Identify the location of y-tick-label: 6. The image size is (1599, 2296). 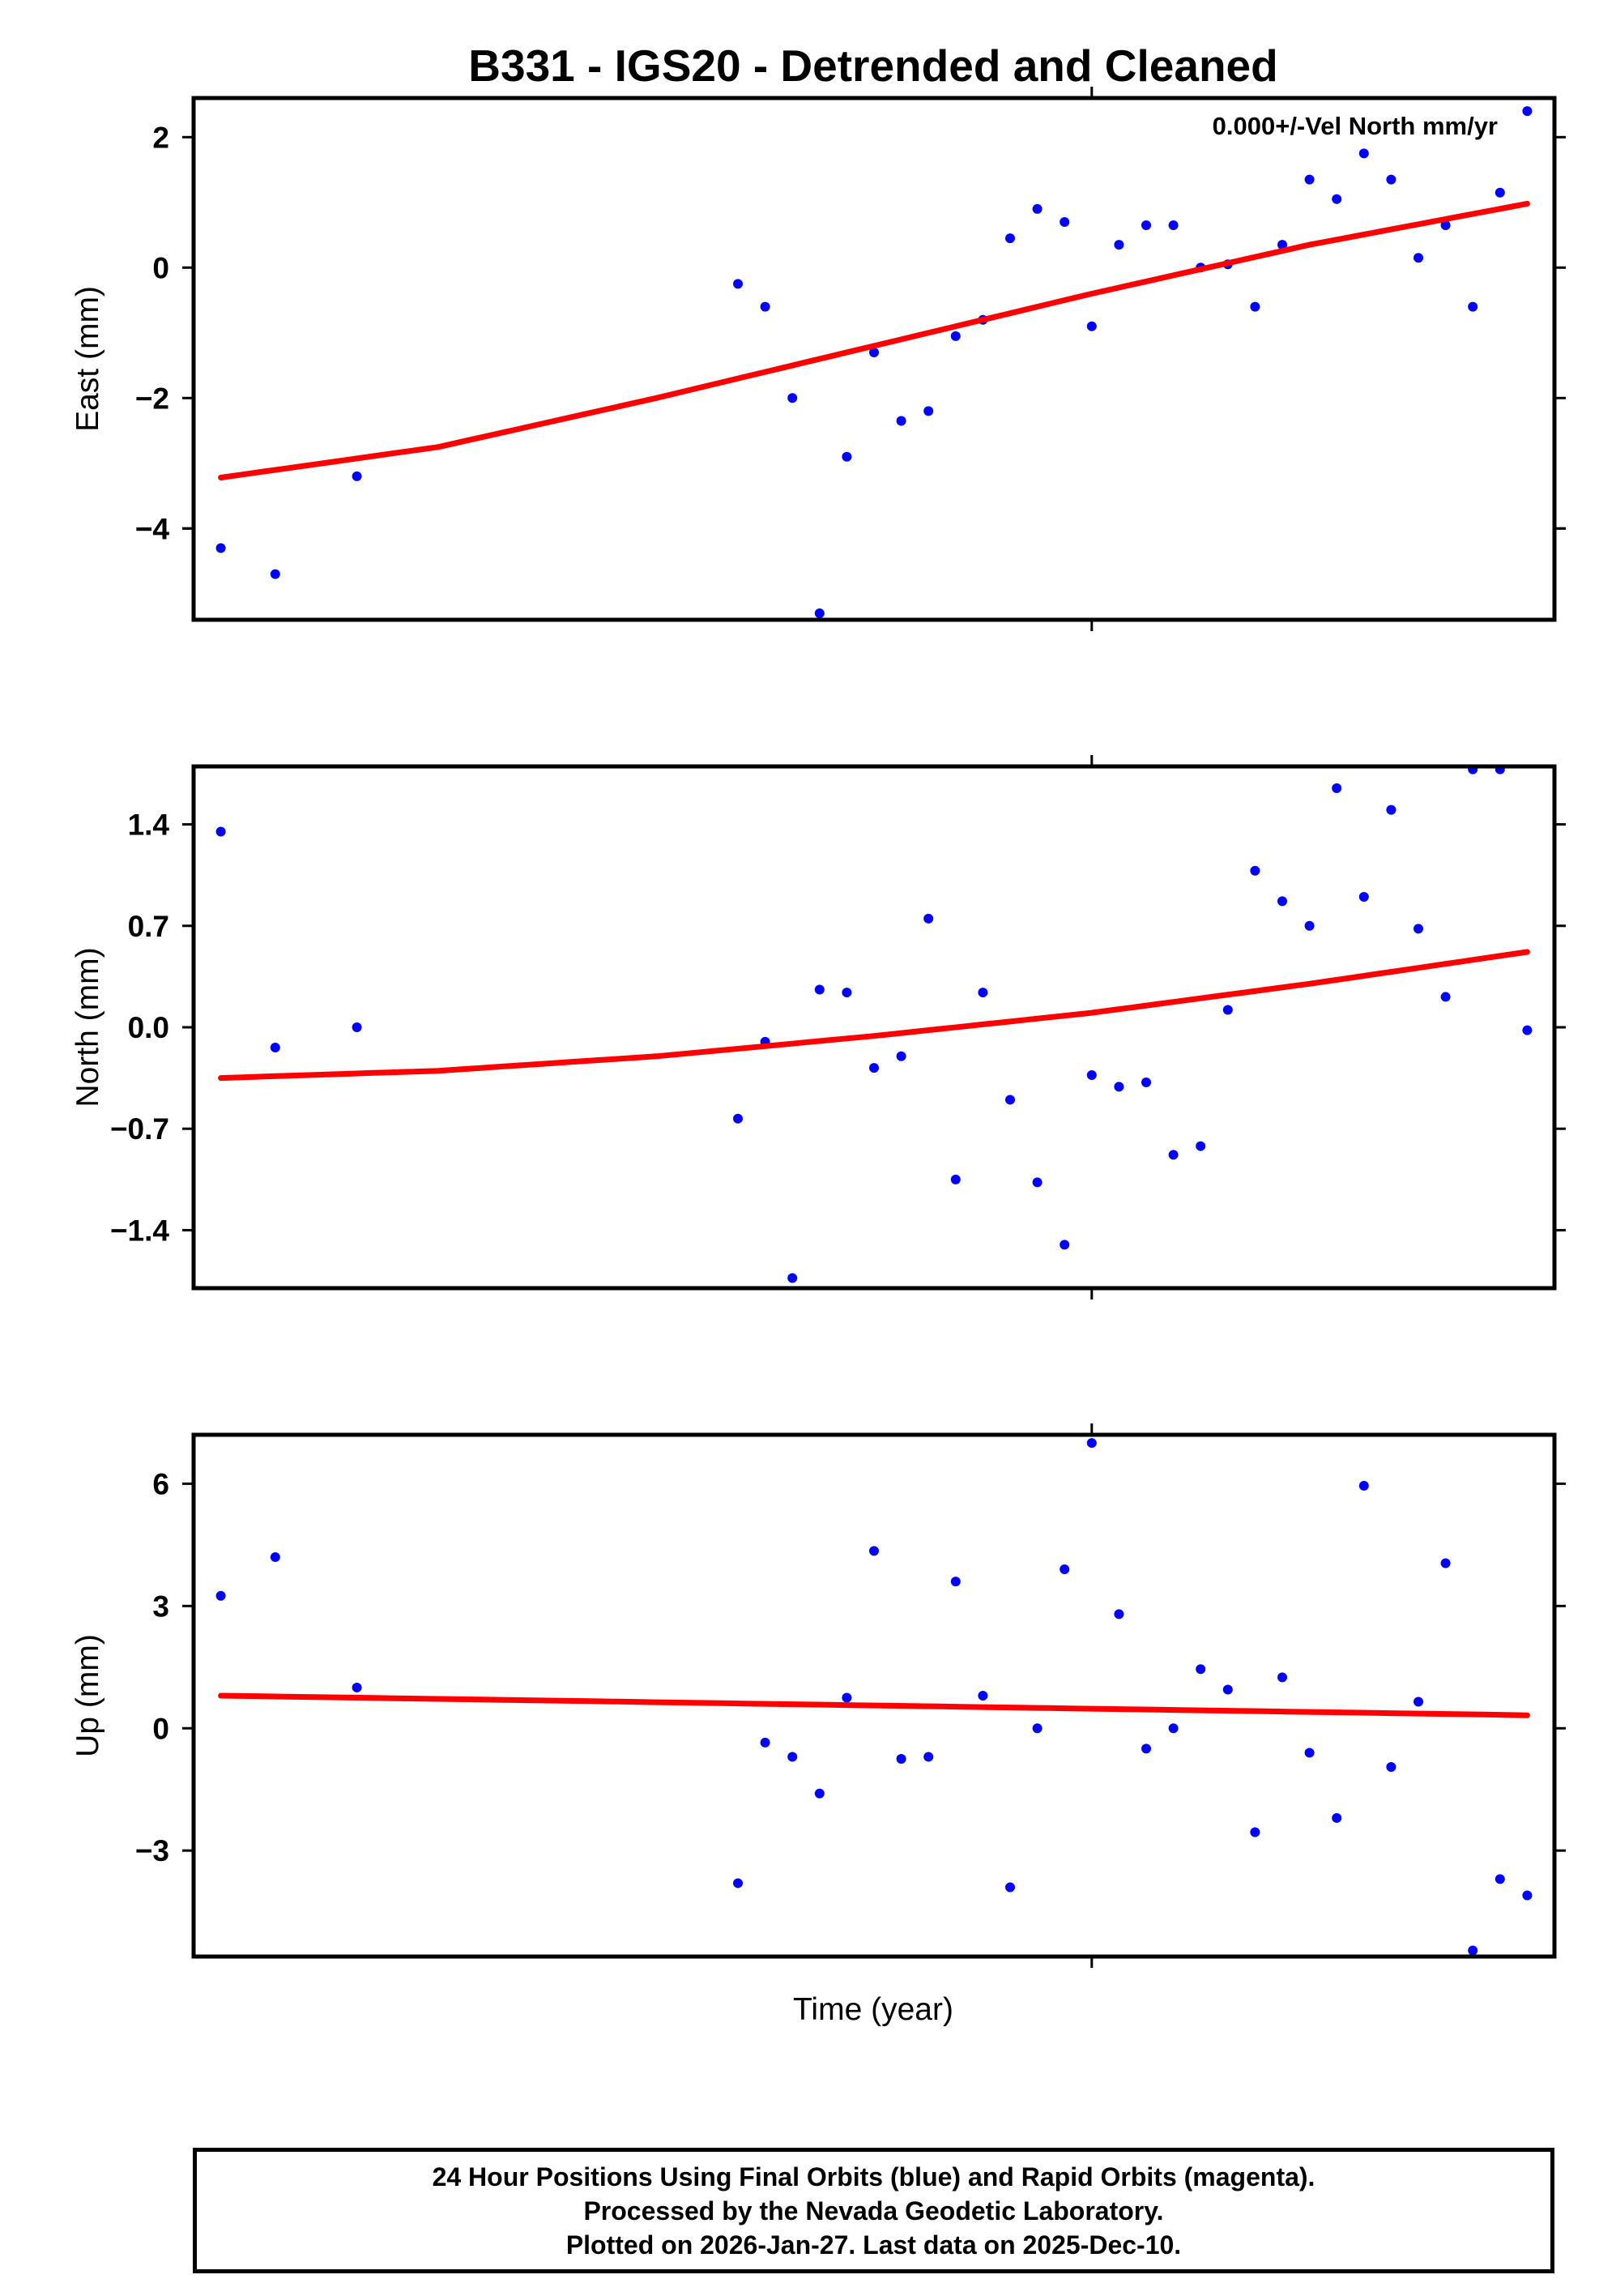
(160, 1484).